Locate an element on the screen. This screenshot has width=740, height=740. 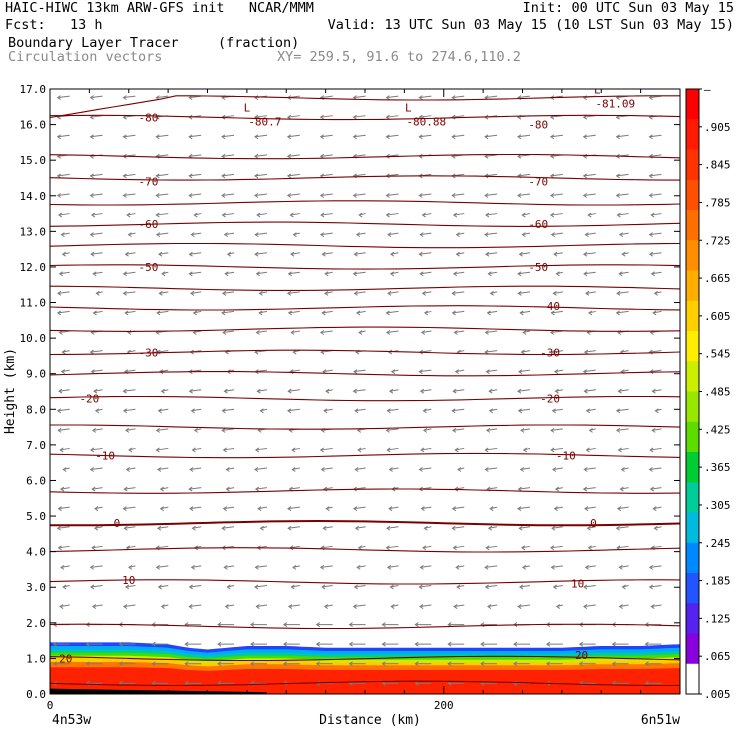
isotherm-label: 10 is located at coordinates (577, 584).